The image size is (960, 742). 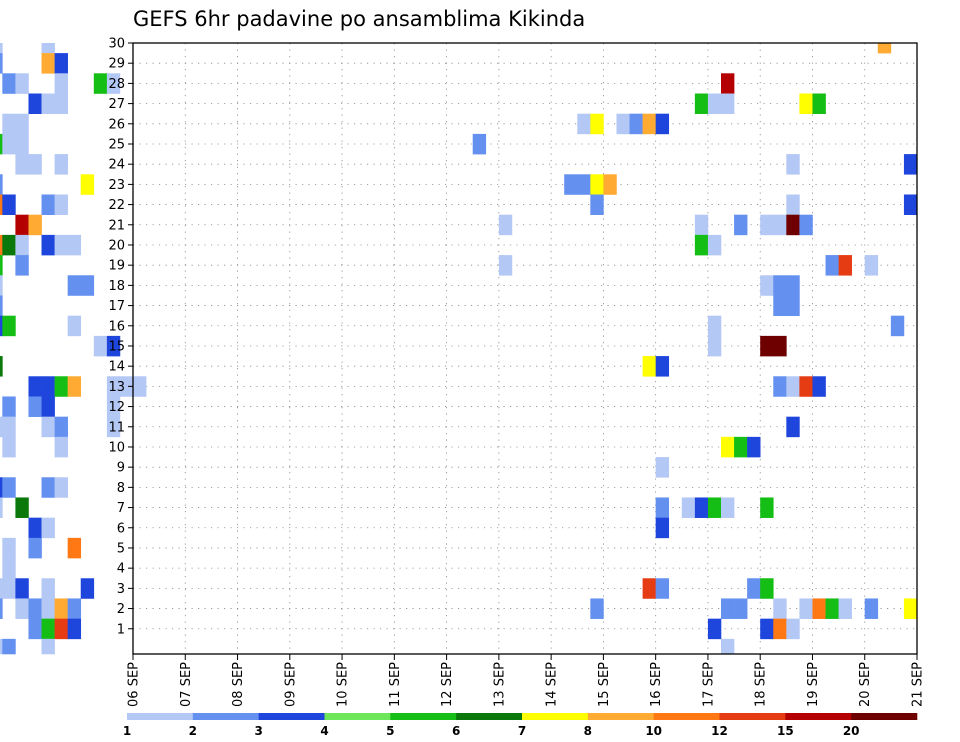 I want to click on legend-label: 20, so click(x=851, y=731).